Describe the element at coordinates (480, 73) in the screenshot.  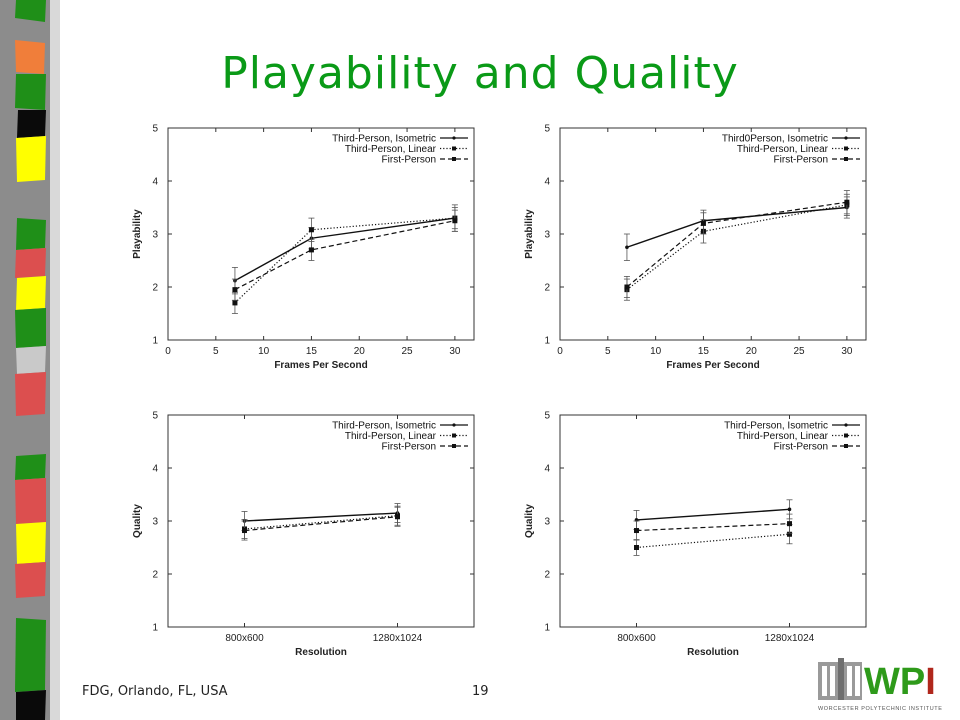
I see `slide-title: Playability and Quality` at that location.